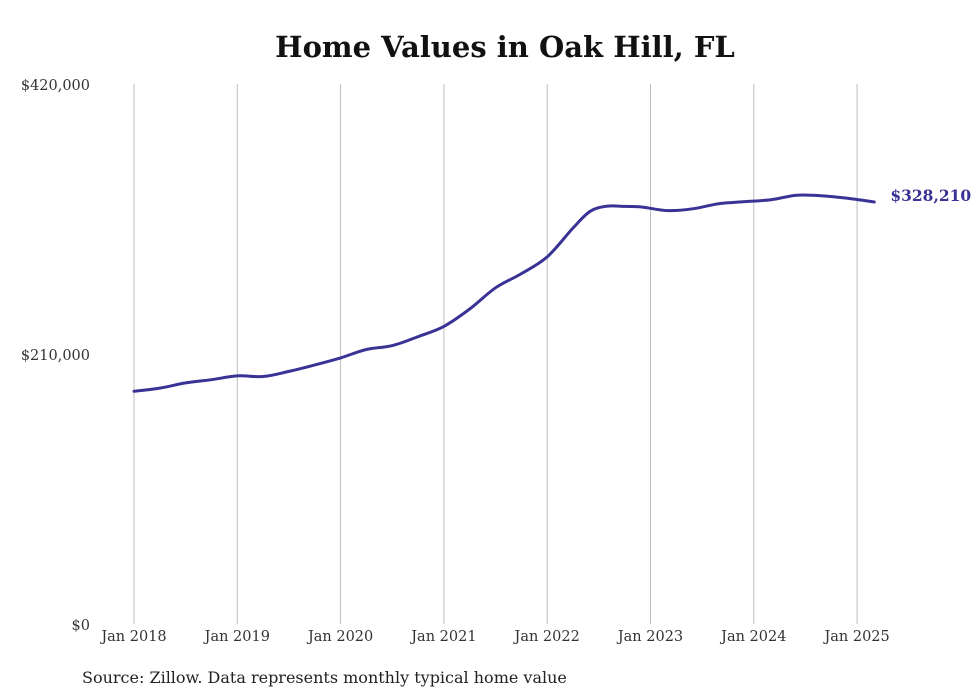  What do you see at coordinates (546, 637) in the screenshot?
I see `x-tick-label: Jan 2022` at bounding box center [546, 637].